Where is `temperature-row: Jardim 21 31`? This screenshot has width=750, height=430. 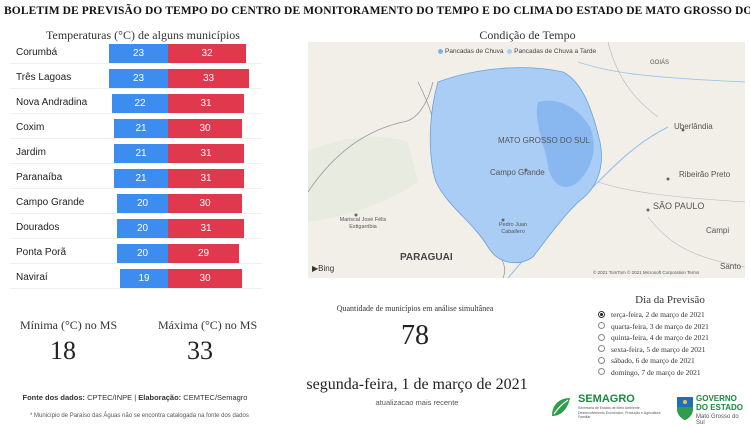 temperature-row: Jardim 21 31 is located at coordinates (136, 153).